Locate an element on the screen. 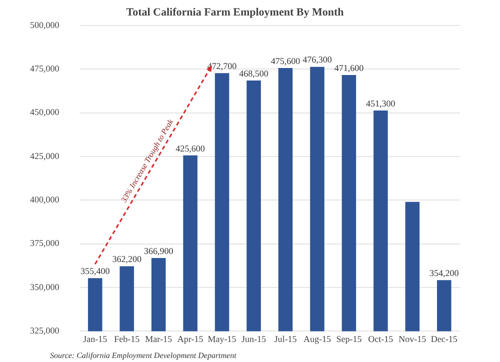 The image size is (500, 362). x-tick-label: Nov-15 is located at coordinates (412, 339).